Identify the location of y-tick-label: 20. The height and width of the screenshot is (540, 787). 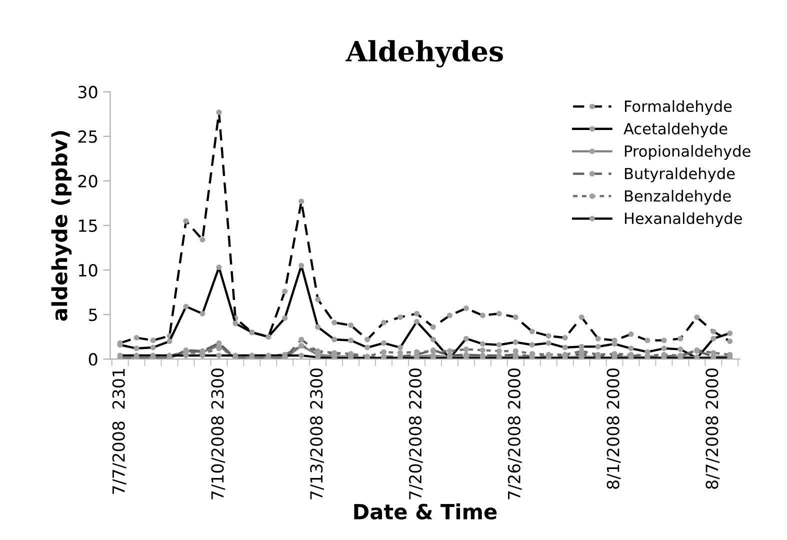
(88, 181).